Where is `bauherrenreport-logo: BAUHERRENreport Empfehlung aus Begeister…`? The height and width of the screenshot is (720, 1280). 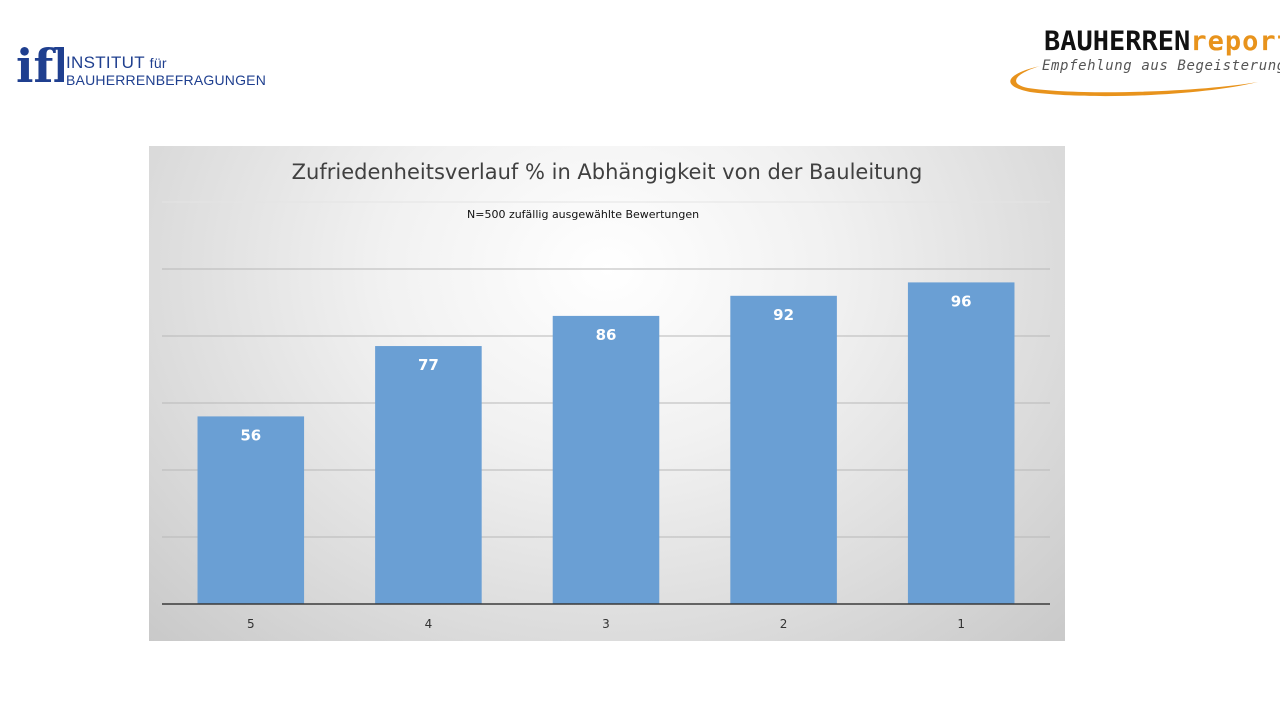
bauherrenreport-logo: BAUHERRENreport Empfehlung aus Begeister… is located at coordinates (1140, 64).